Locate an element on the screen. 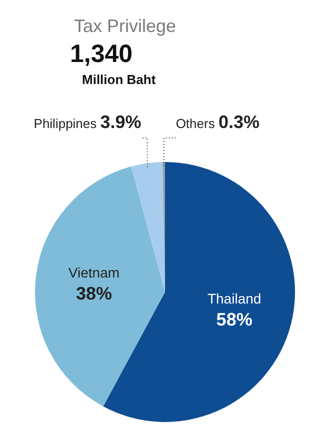 The height and width of the screenshot is (437, 326). slice-label: Thailand is located at coordinates (234, 298).